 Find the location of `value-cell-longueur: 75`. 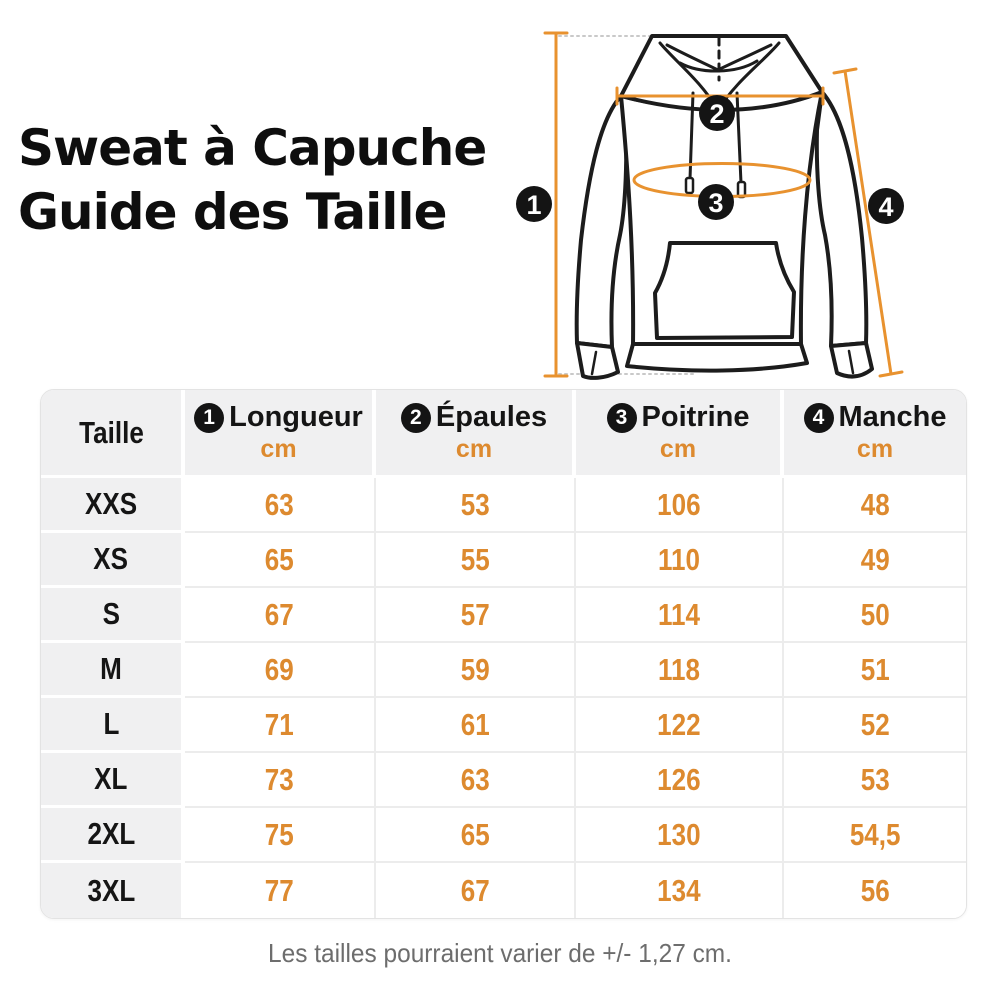

value-cell-longueur: 75 is located at coordinates (280, 835).